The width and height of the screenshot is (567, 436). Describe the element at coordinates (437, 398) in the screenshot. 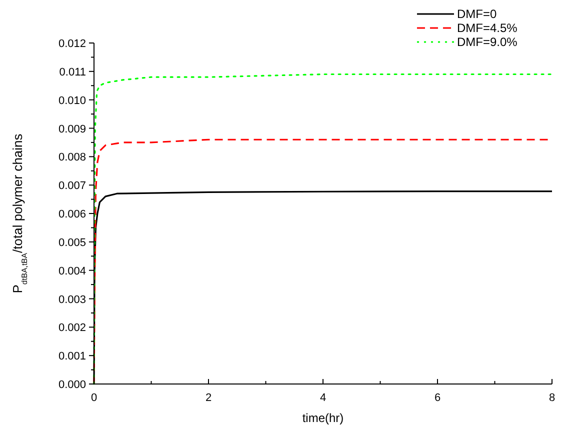

I see `x-tick-label: 6` at that location.